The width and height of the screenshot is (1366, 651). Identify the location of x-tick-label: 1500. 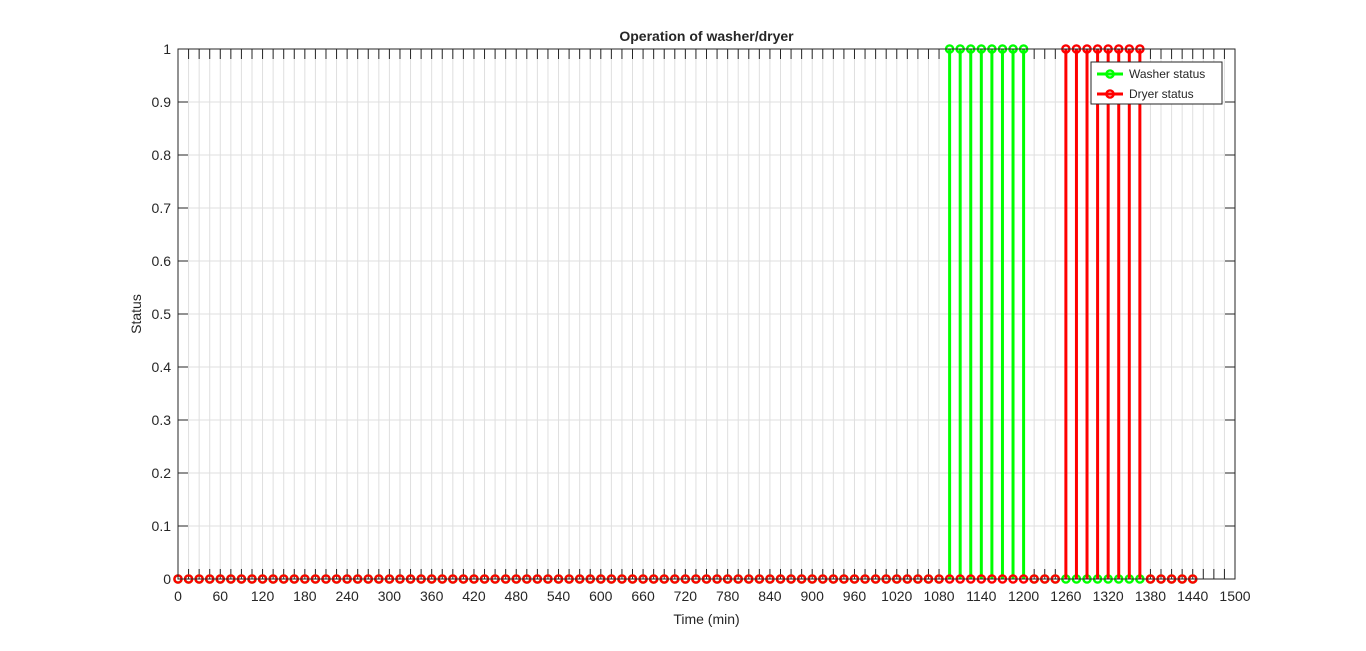
(1234, 596).